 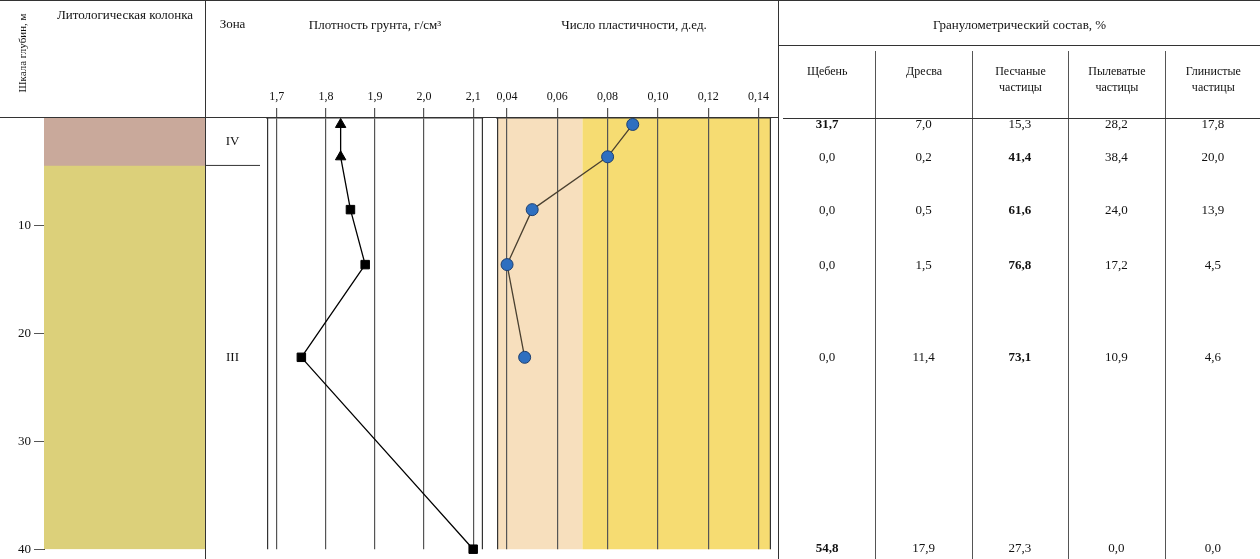 I want to click on data-label: 11,4, so click(x=923, y=357).